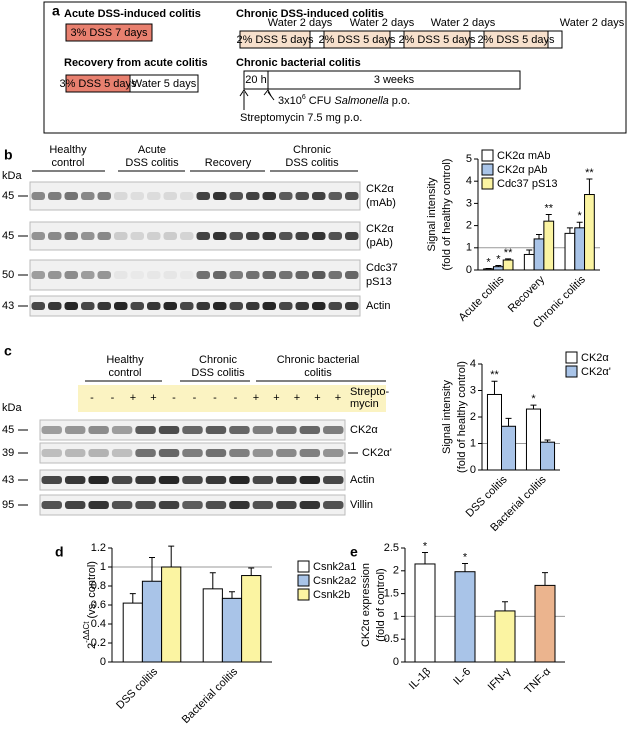 The image size is (629, 734). Describe the element at coordinates (136, 63) in the screenshot. I see `protocol-title: Recovery from acute colitis` at that location.